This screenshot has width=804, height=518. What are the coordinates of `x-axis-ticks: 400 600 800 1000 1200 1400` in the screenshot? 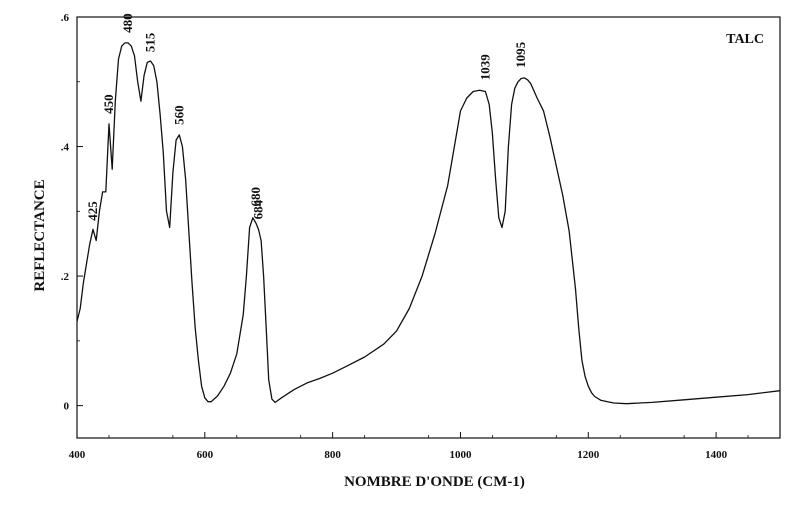 It's located at (409, 446).